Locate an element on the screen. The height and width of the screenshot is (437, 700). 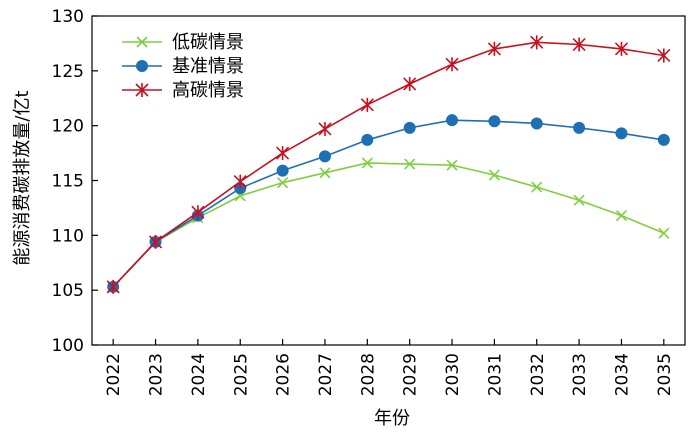
x-tick-label: 2024 is located at coordinates (199, 374).